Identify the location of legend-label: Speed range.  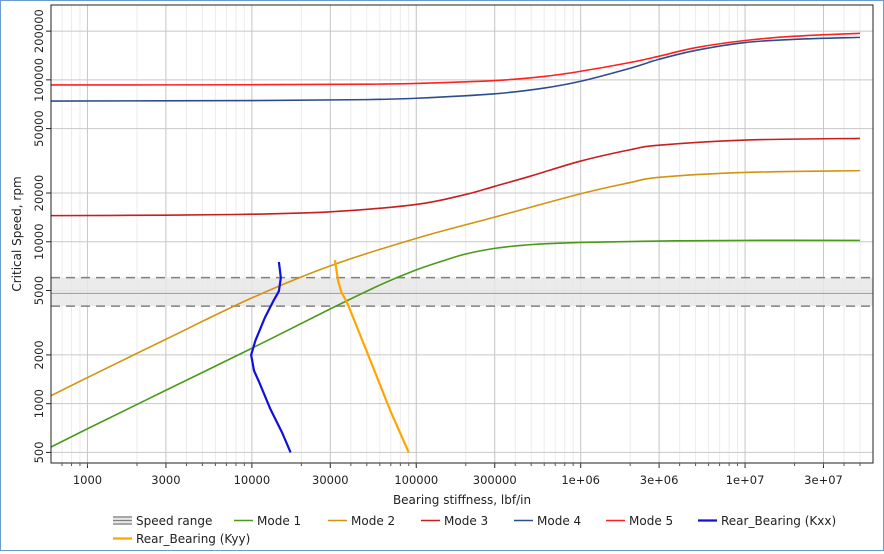
(174, 521).